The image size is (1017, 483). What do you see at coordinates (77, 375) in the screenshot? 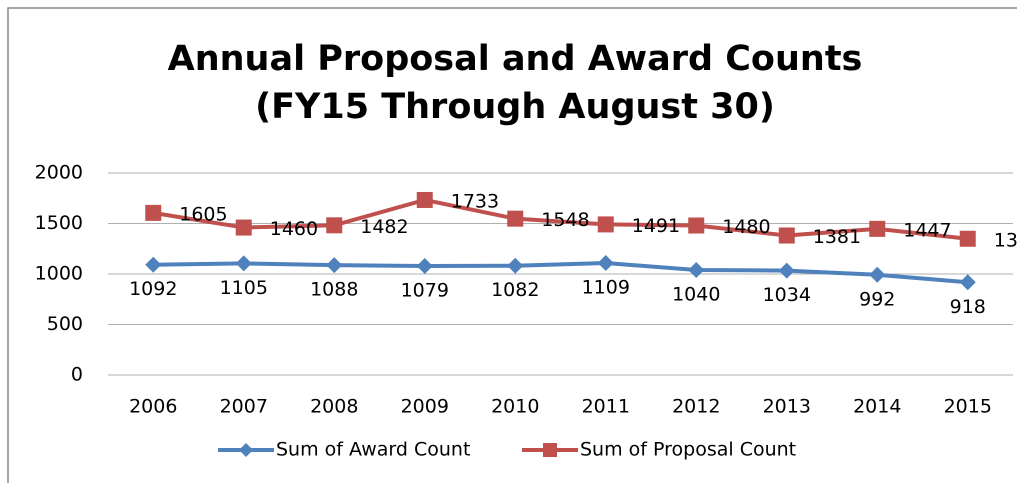
I see `y-tick-label: 0` at bounding box center [77, 375].